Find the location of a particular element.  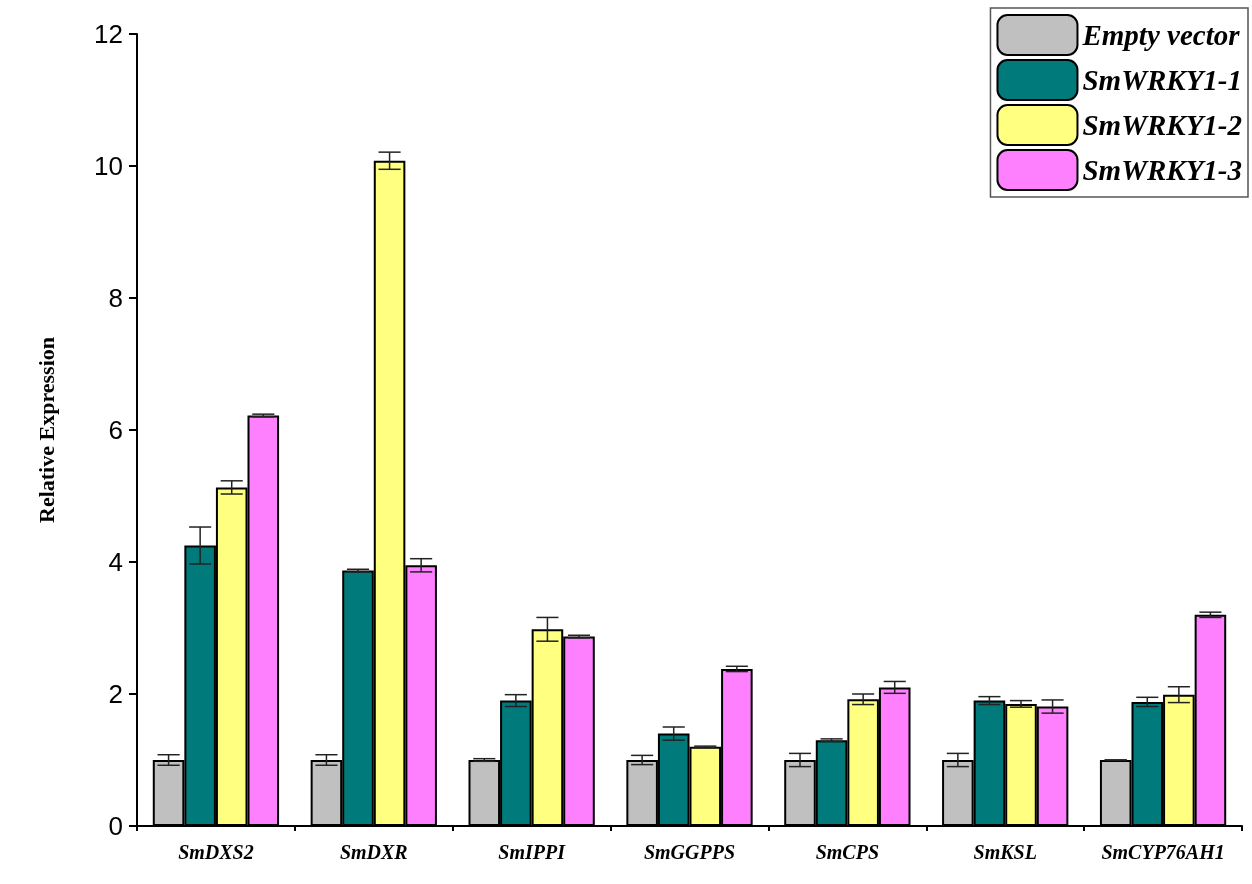

y-tick-label: 10 is located at coordinates (108, 166).